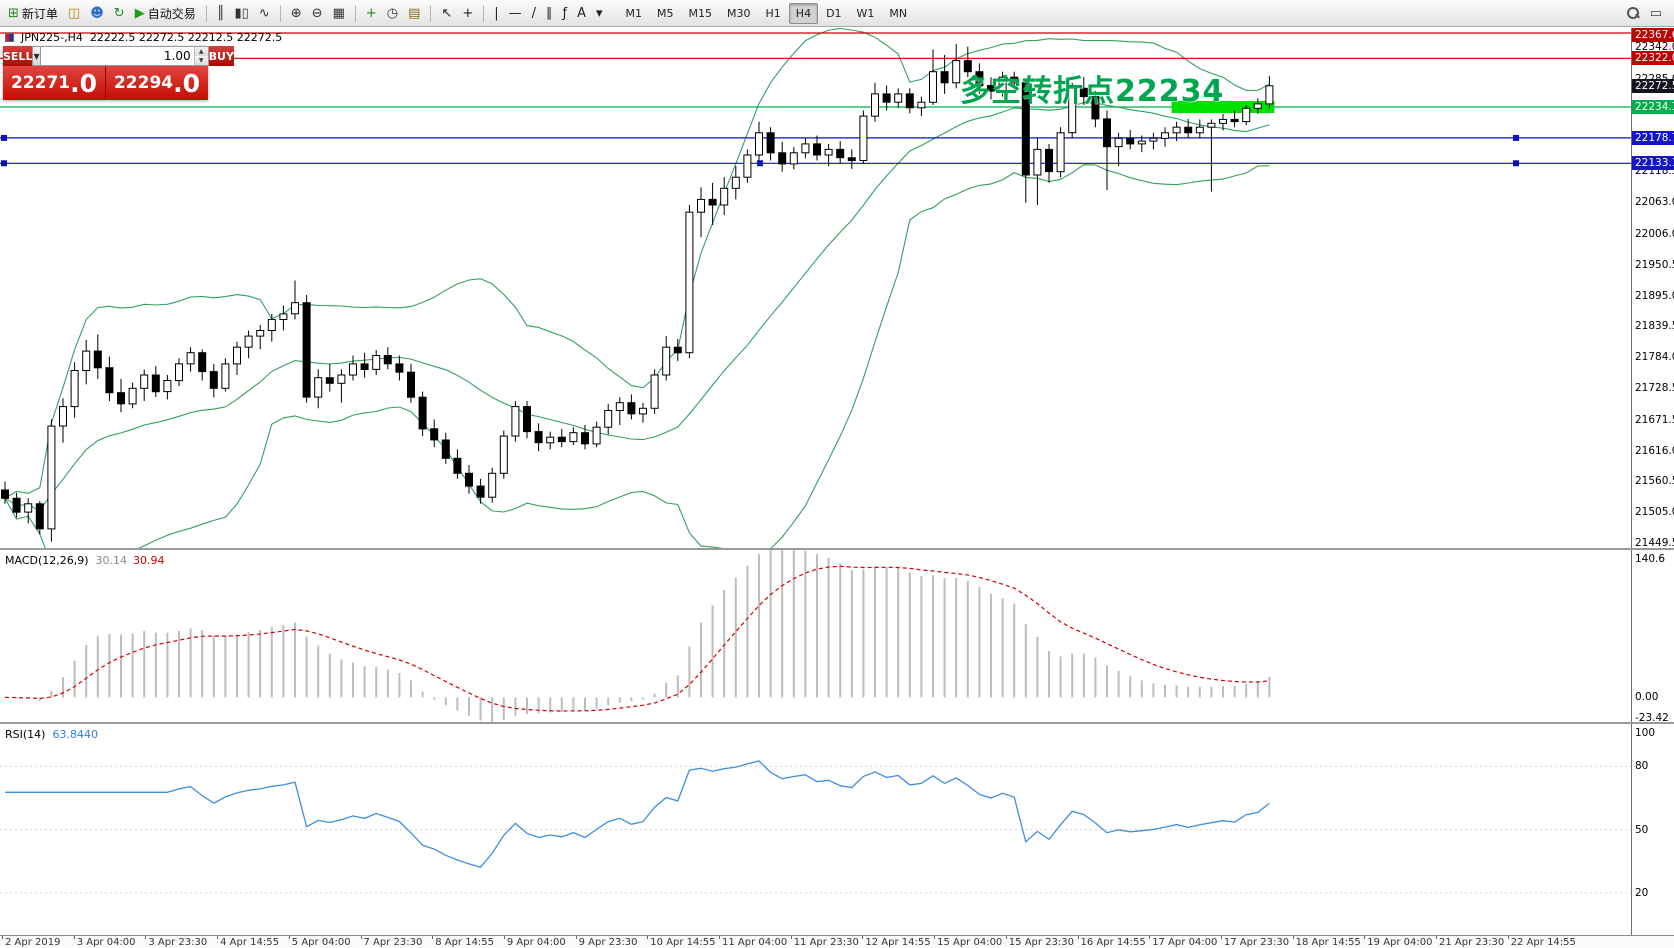  What do you see at coordinates (201, 60) in the screenshot?
I see `lot-down-icon: ▼` at bounding box center [201, 60].